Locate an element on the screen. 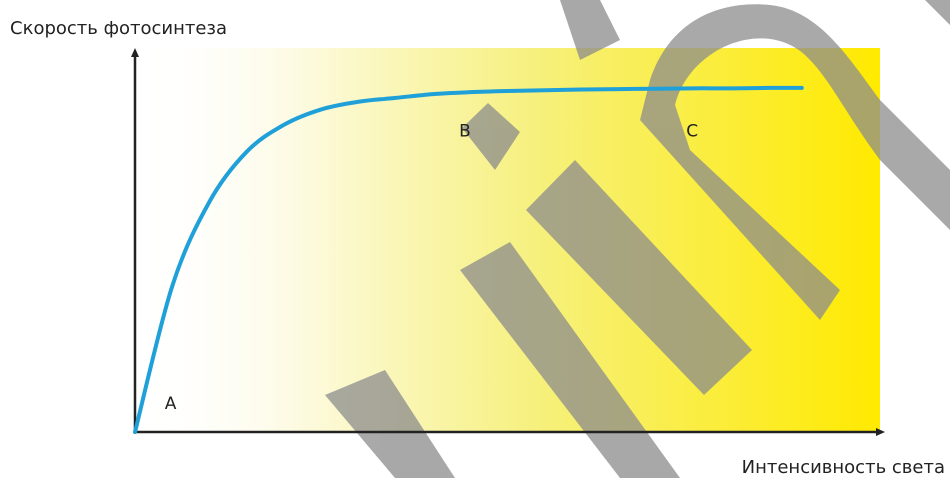 This screenshot has height=478, width=950. point-label-c: C is located at coordinates (692, 131).